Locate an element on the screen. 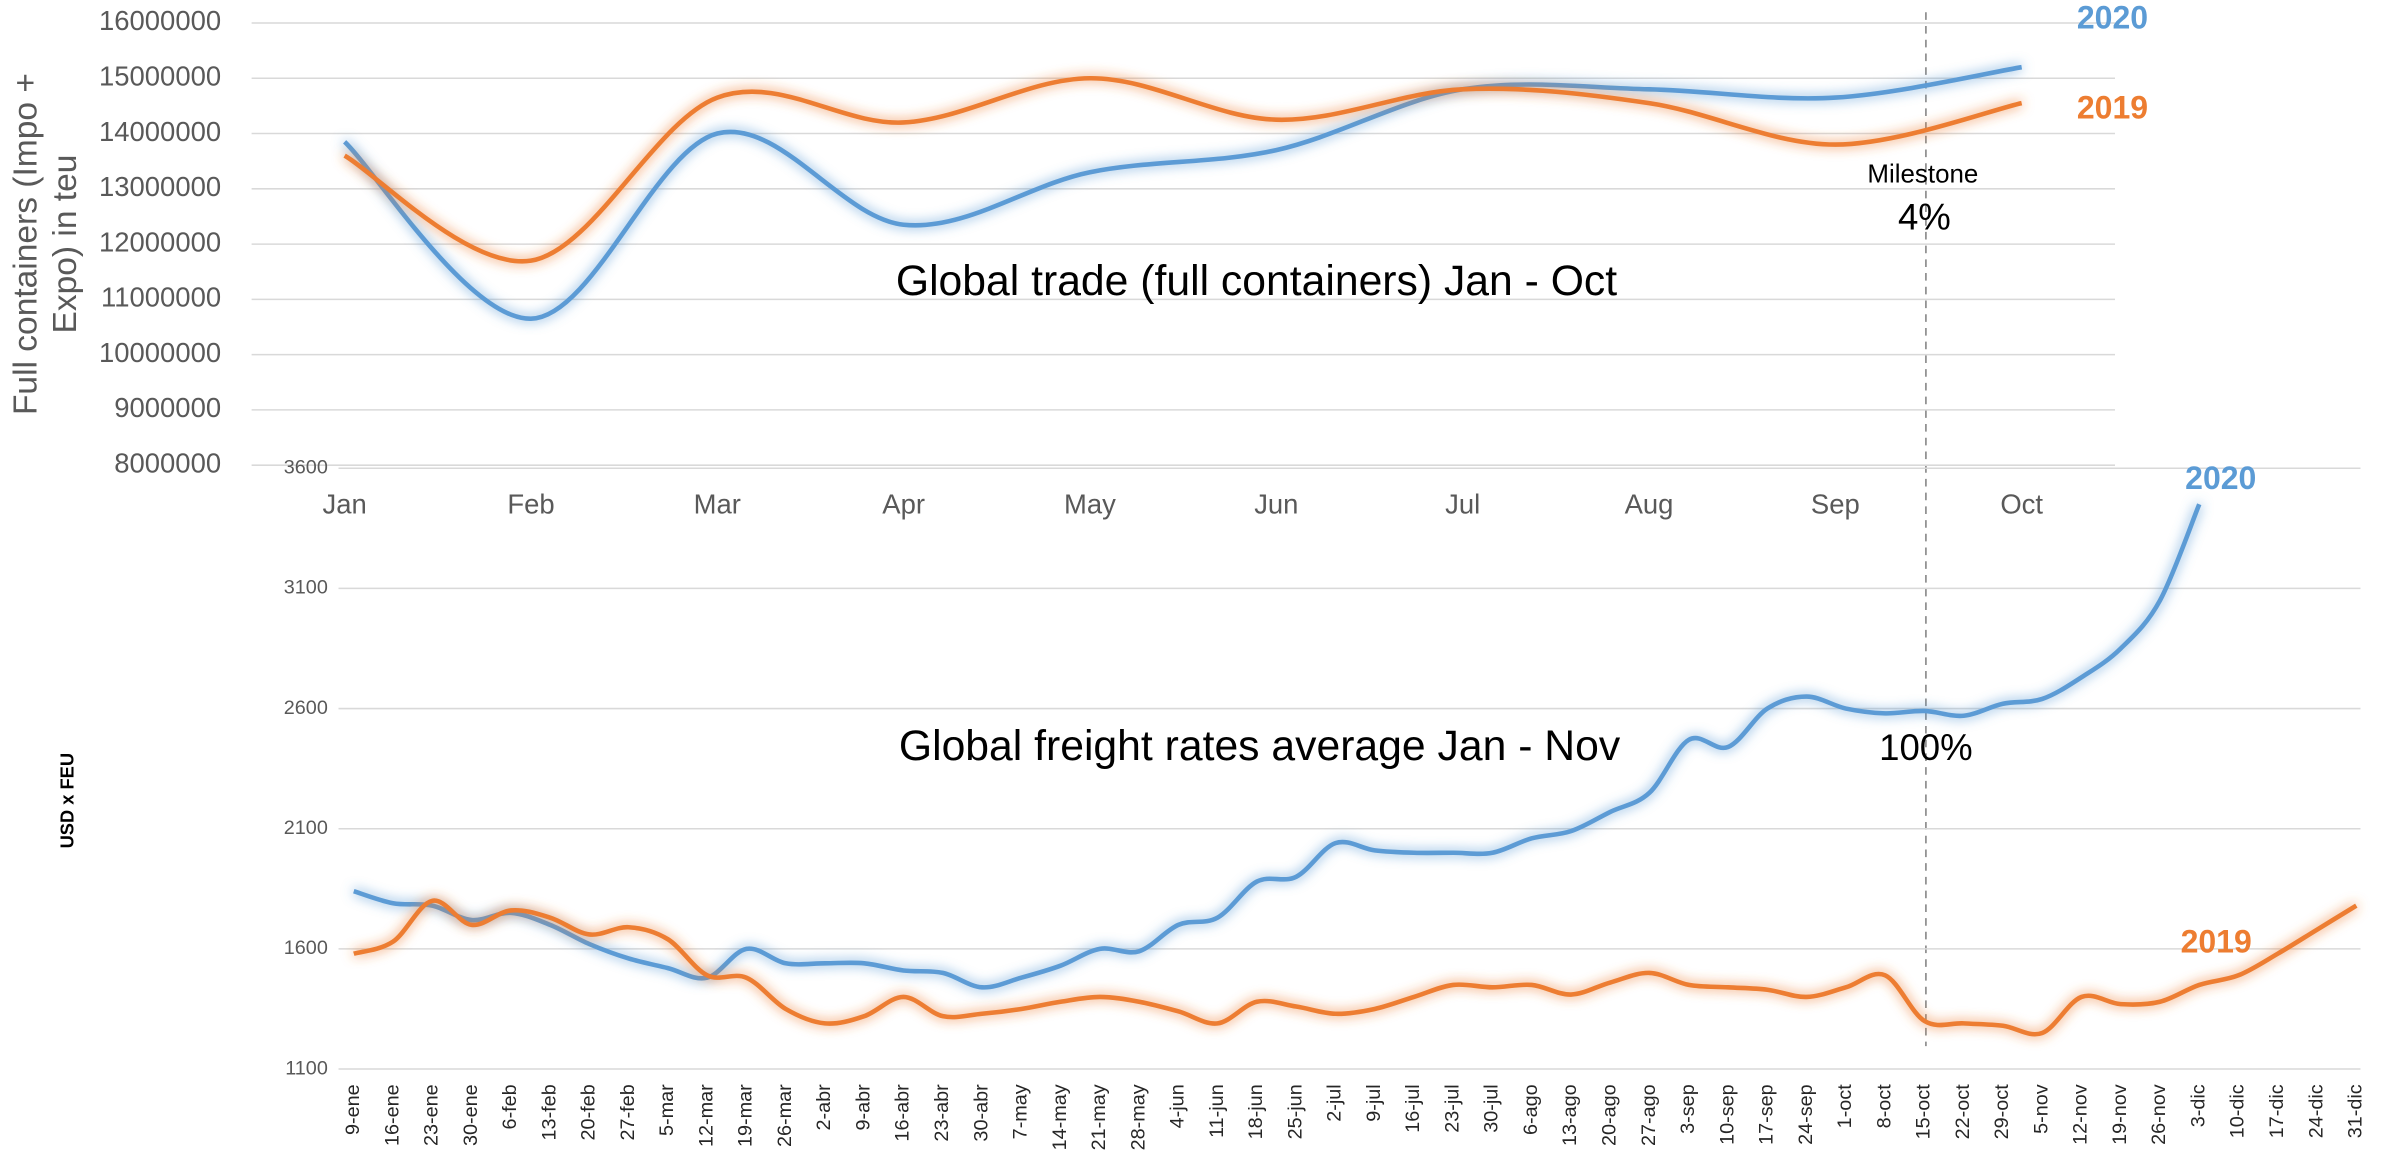 This screenshot has width=2391, height=1153. x-tick-label: 9-abr is located at coordinates (863, 1107).